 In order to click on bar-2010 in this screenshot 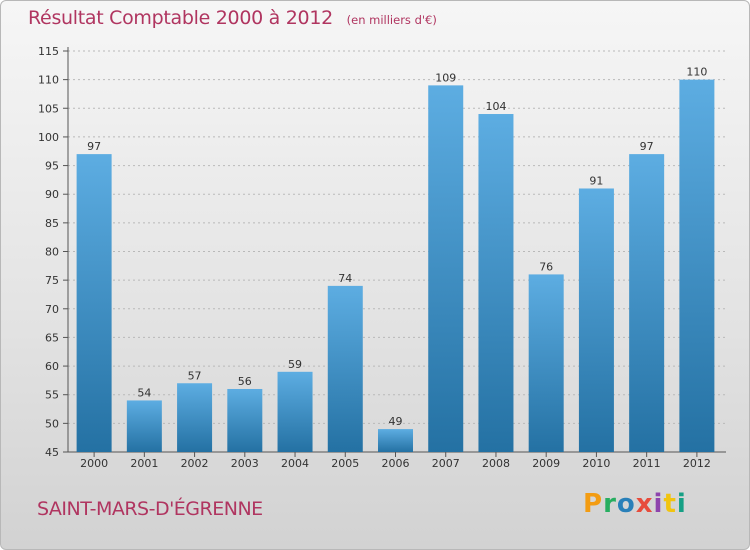, I will do `click(596, 320)`.